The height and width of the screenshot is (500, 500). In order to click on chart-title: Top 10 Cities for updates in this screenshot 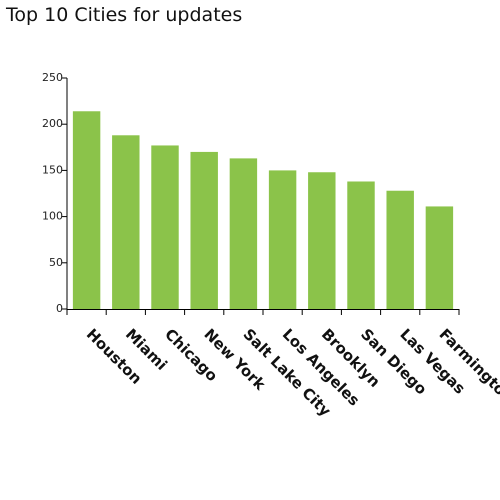, I will do `click(124, 15)`.